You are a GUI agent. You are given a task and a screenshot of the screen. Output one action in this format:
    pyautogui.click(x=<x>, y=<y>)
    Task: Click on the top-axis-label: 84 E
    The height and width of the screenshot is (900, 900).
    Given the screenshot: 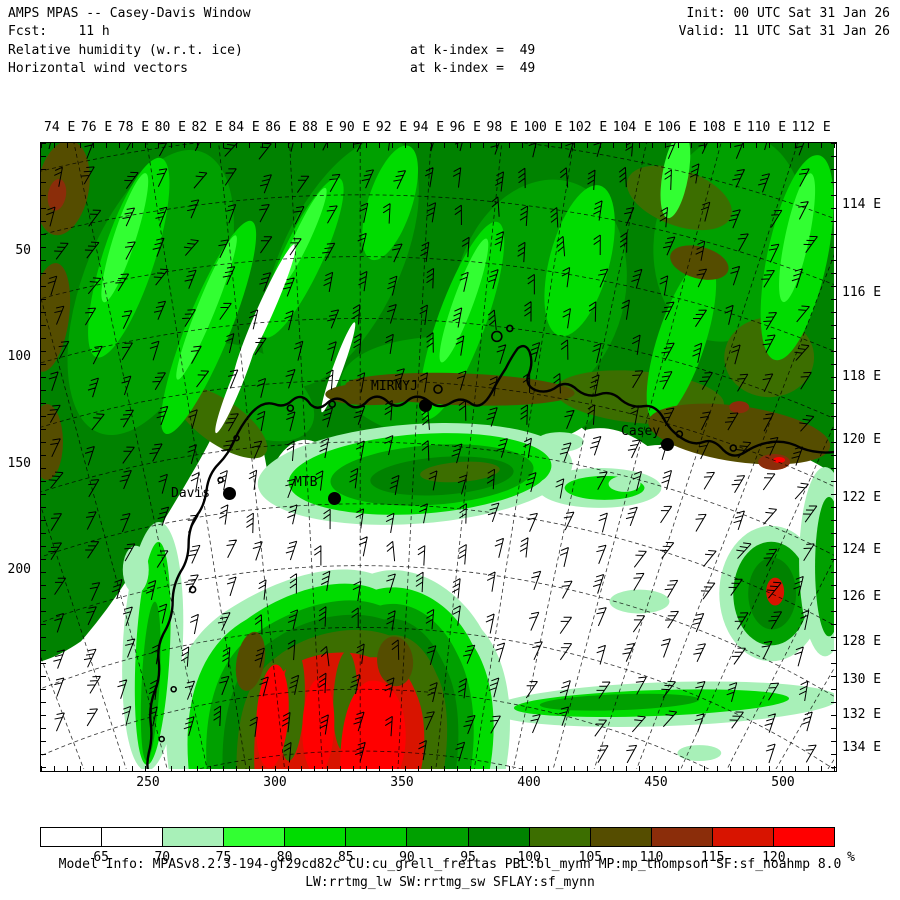 What is the action you would take?
    pyautogui.click(x=244, y=127)
    